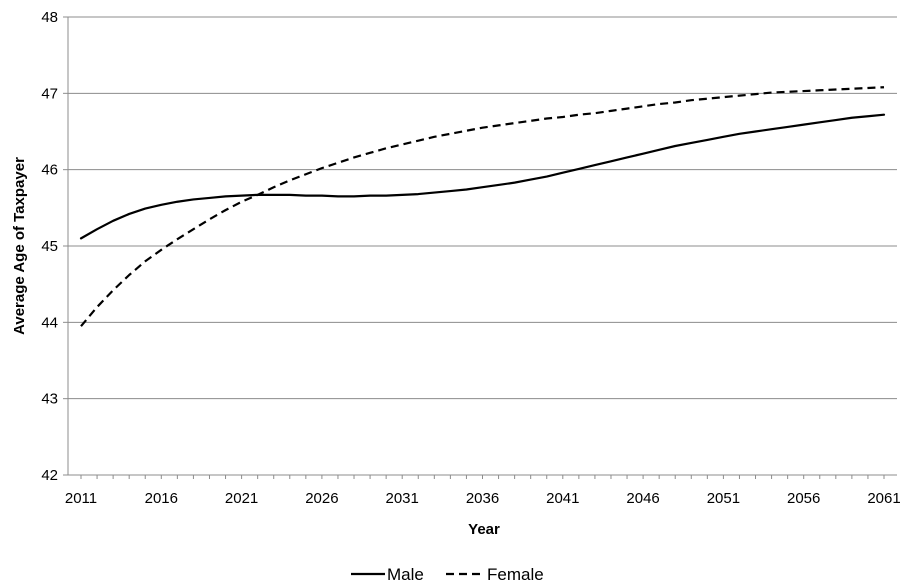 This screenshot has height=588, width=911. What do you see at coordinates (405, 574) in the screenshot?
I see `legend-label-male: Male` at bounding box center [405, 574].